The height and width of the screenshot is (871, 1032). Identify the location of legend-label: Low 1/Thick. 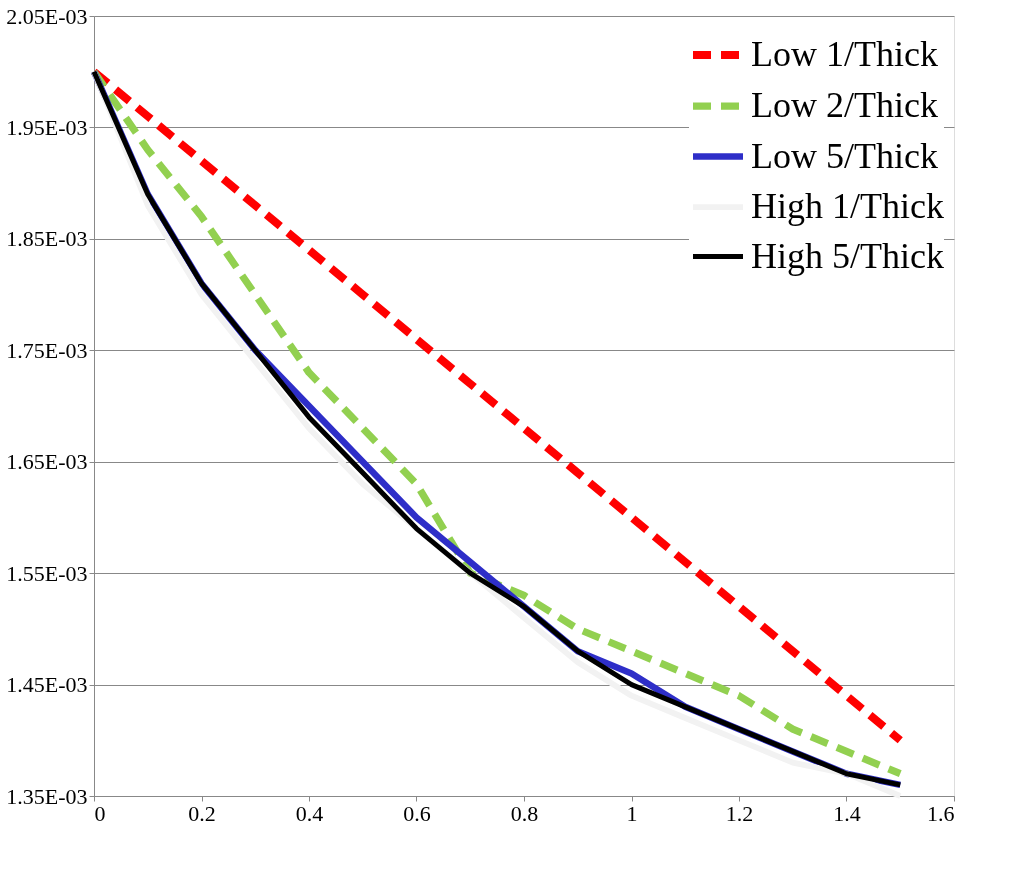
(844, 54).